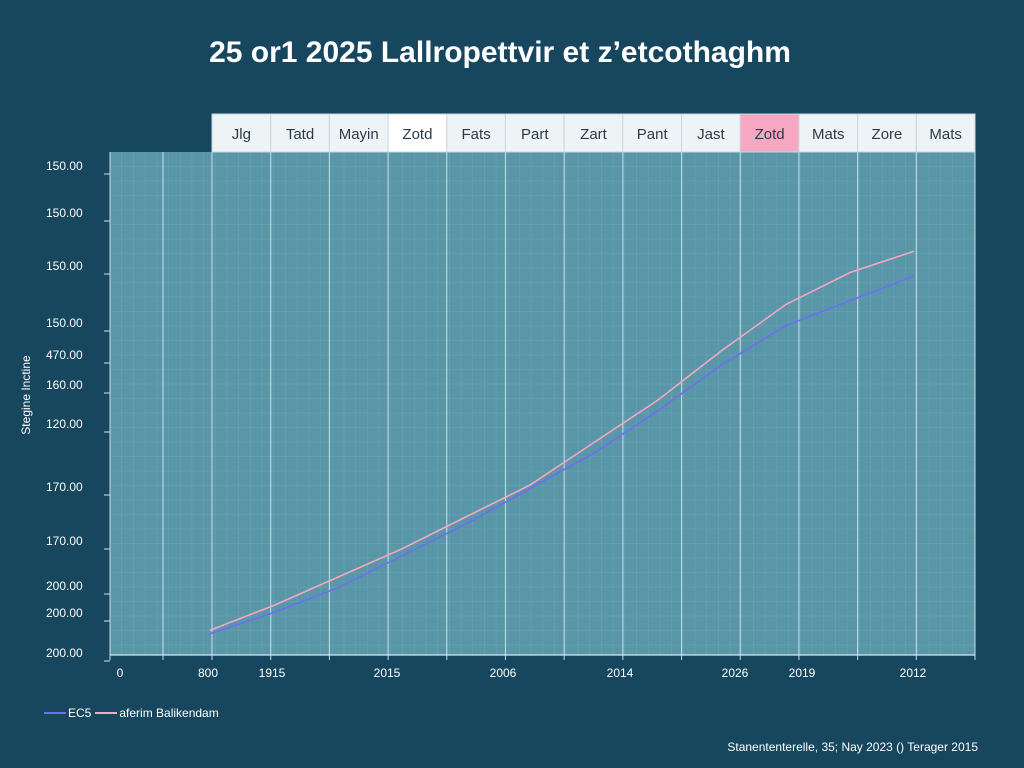 This screenshot has height=768, width=1024. I want to click on legend: EC5 aferim Balikendam, so click(133, 713).